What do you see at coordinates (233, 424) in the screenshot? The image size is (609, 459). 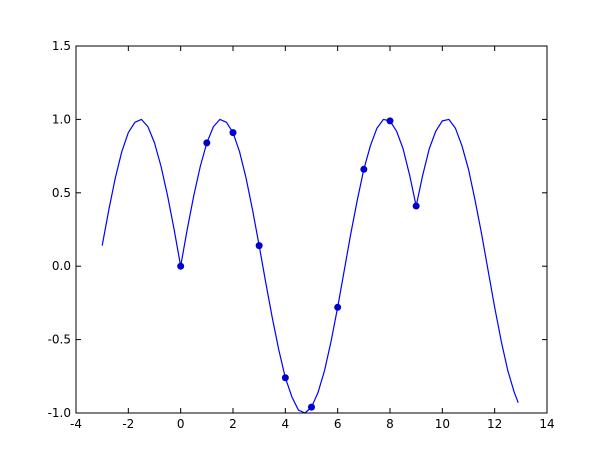 I see `x-tick-label: 2` at bounding box center [233, 424].